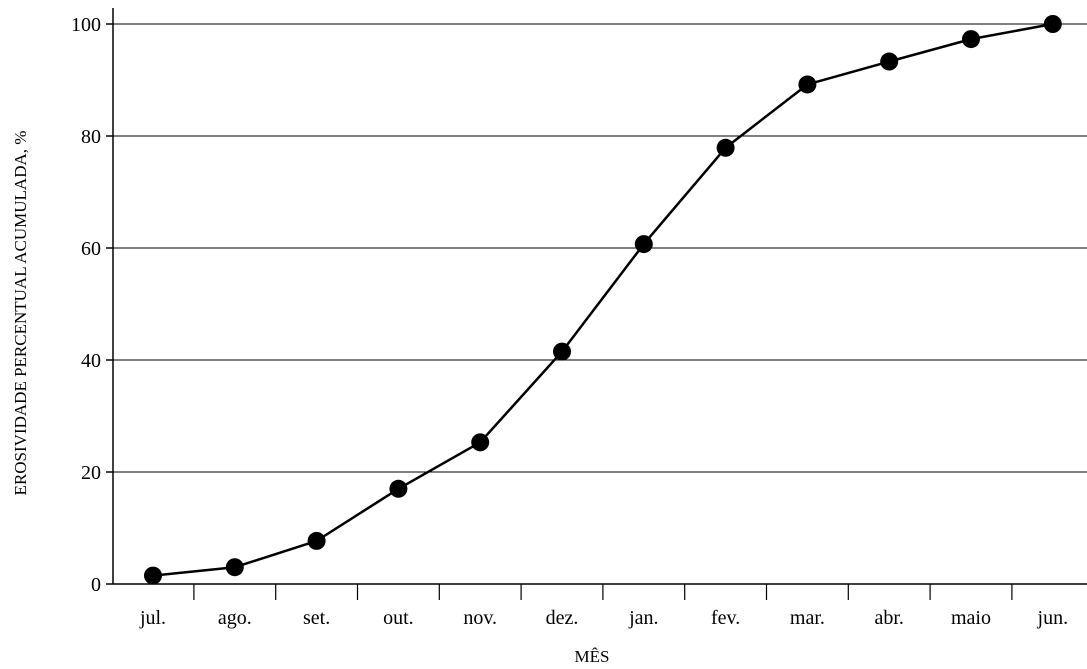 The image size is (1087, 669). Describe the element at coordinates (234, 567) in the screenshot. I see `data-point-ago` at that location.